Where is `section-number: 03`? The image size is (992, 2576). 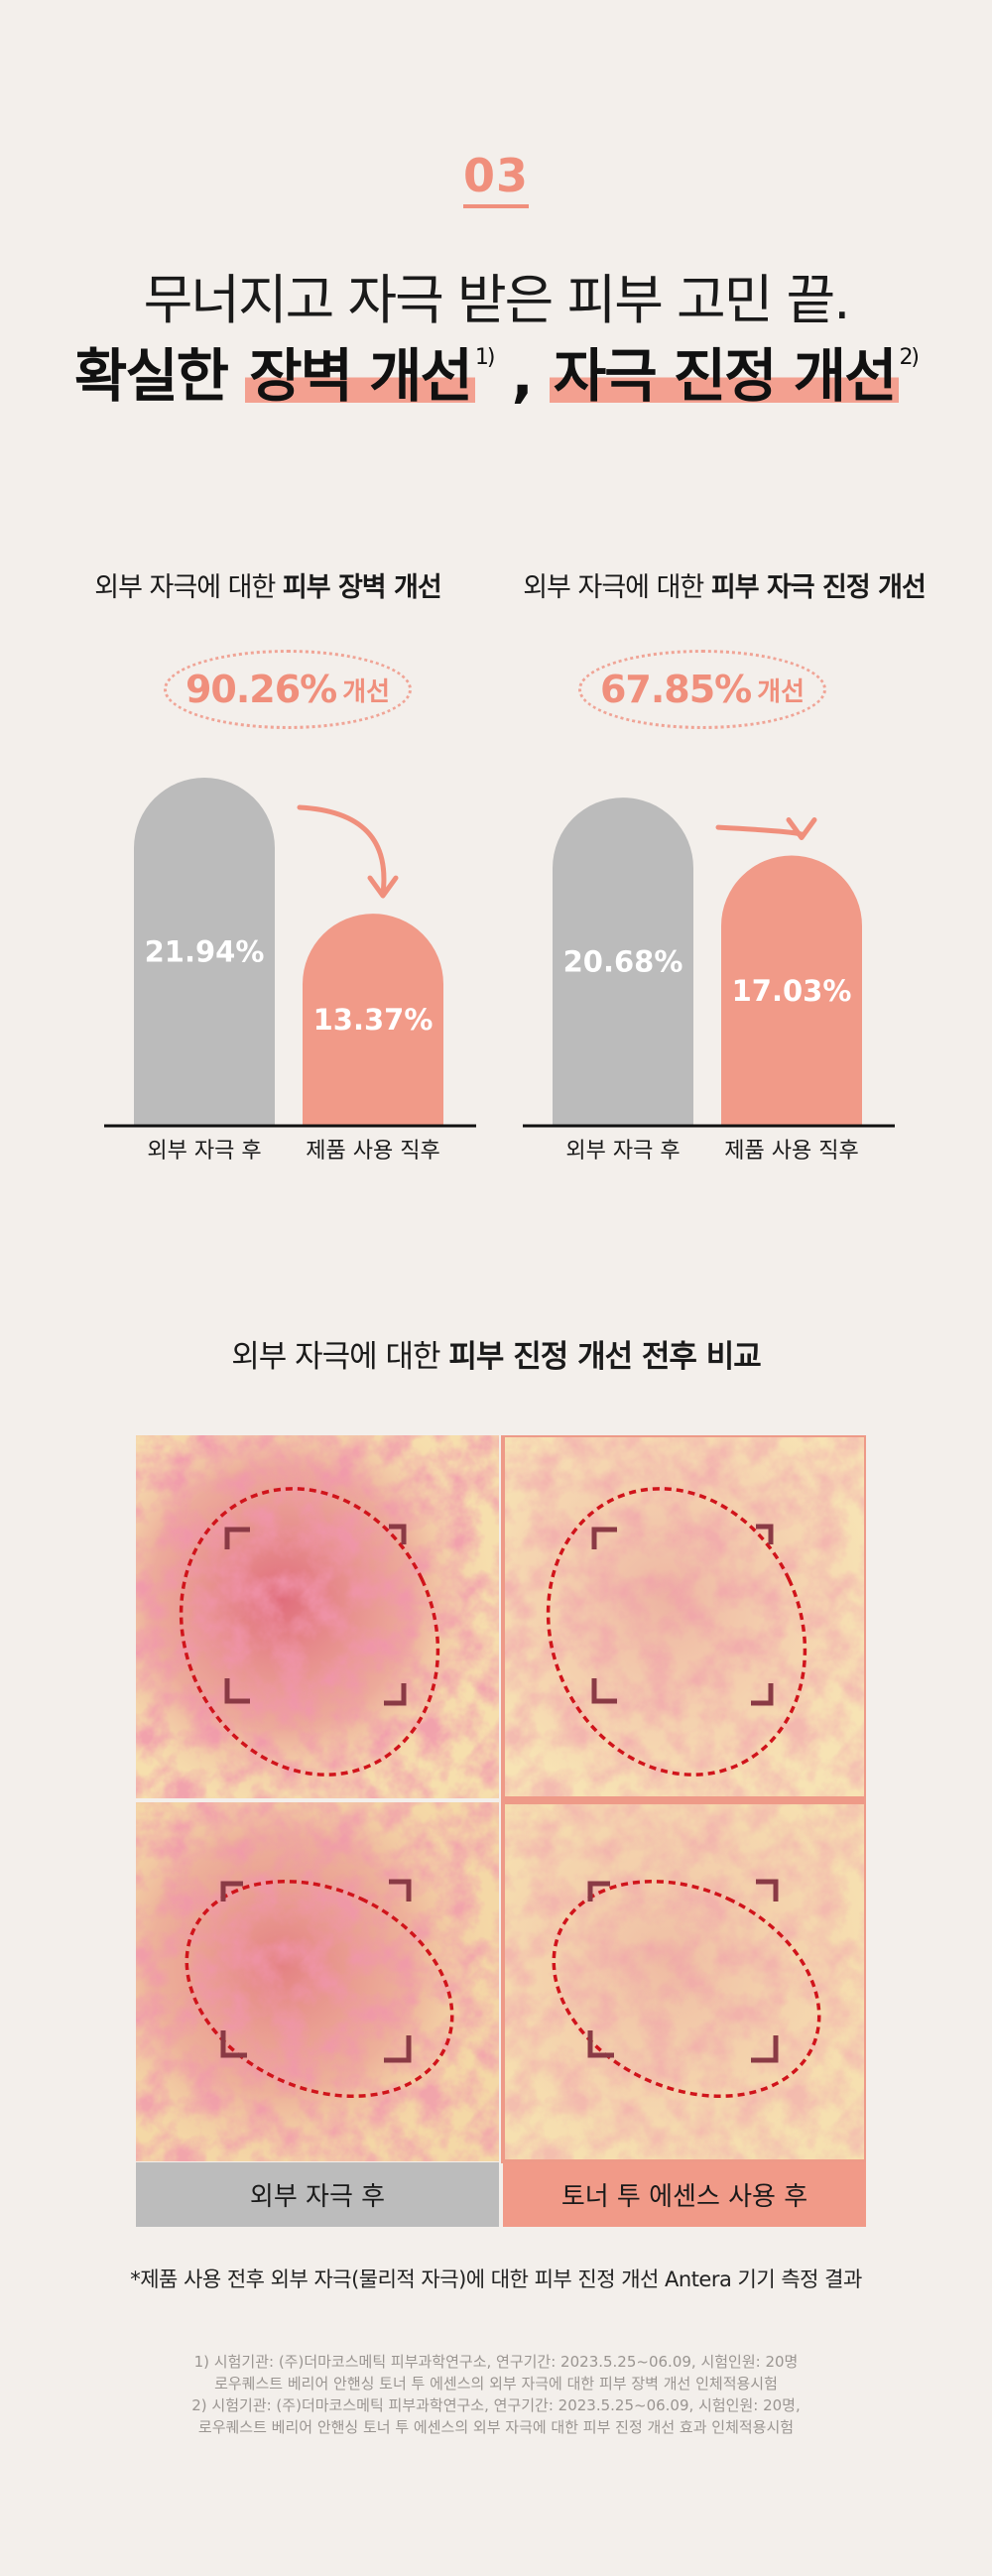
section-number: 03 is located at coordinates (496, 178).